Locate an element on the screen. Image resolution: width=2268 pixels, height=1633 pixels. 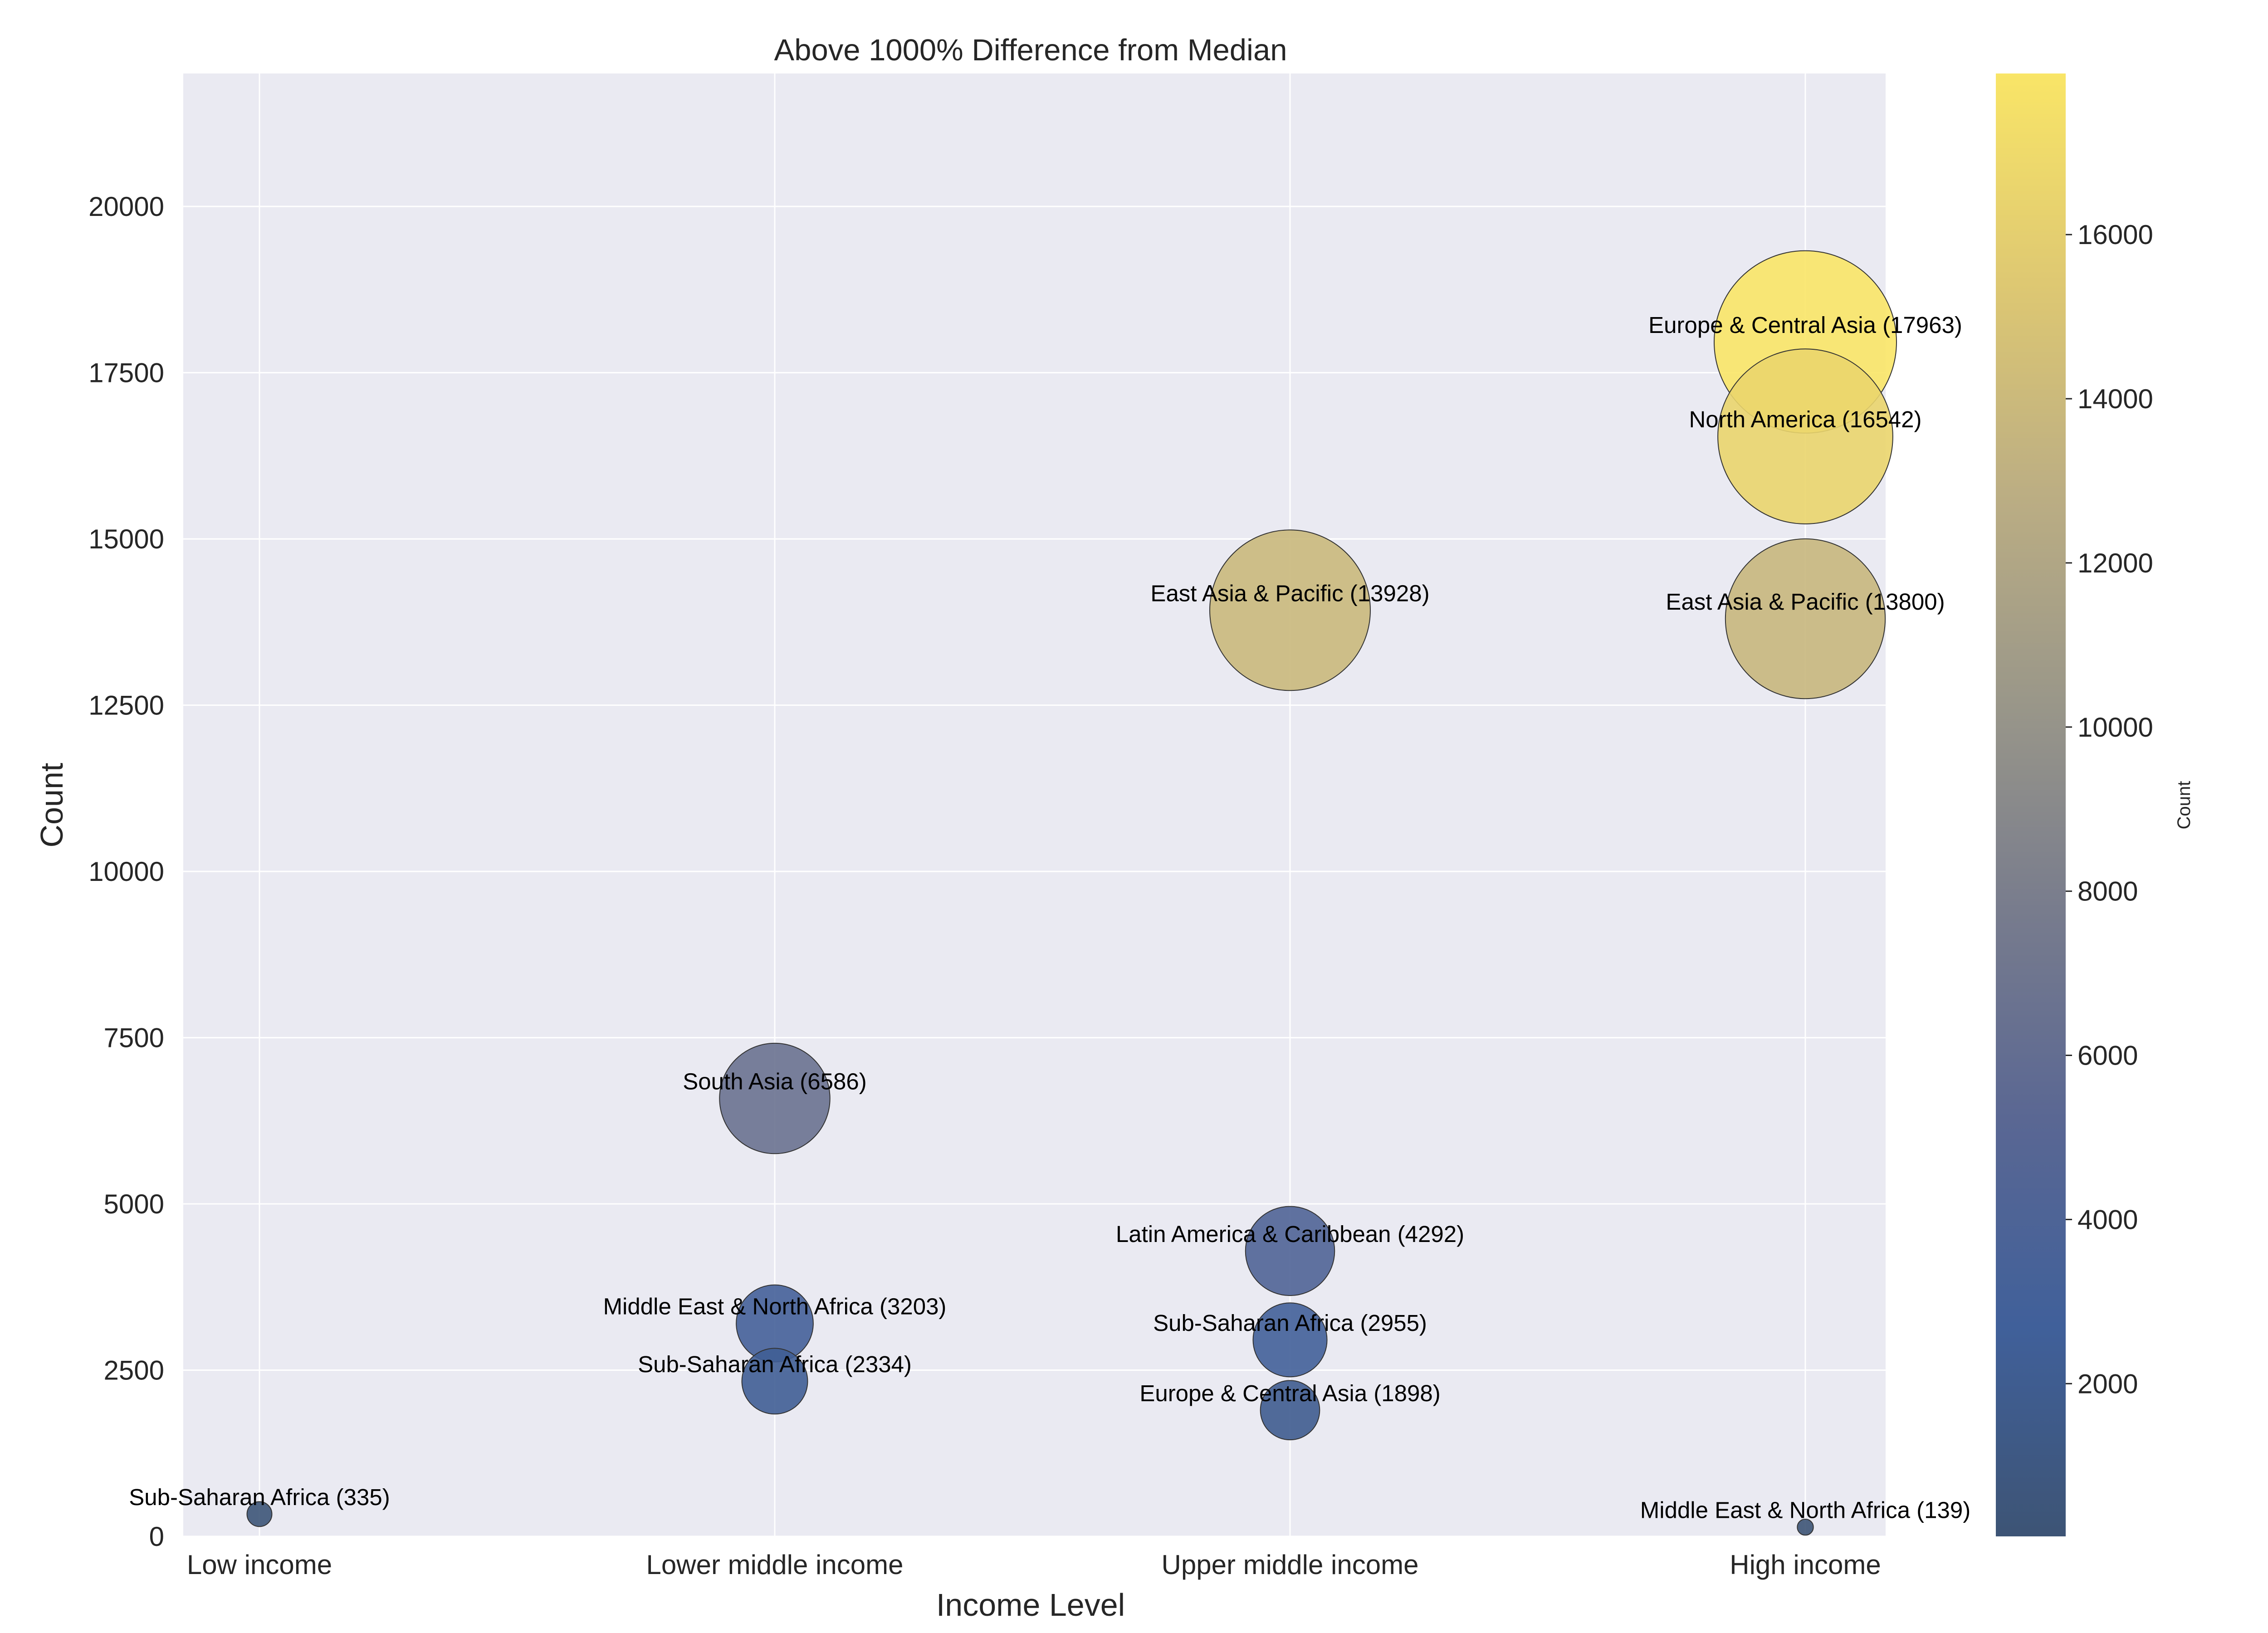
bubble-label: North America (16542) is located at coordinates (1805, 419).